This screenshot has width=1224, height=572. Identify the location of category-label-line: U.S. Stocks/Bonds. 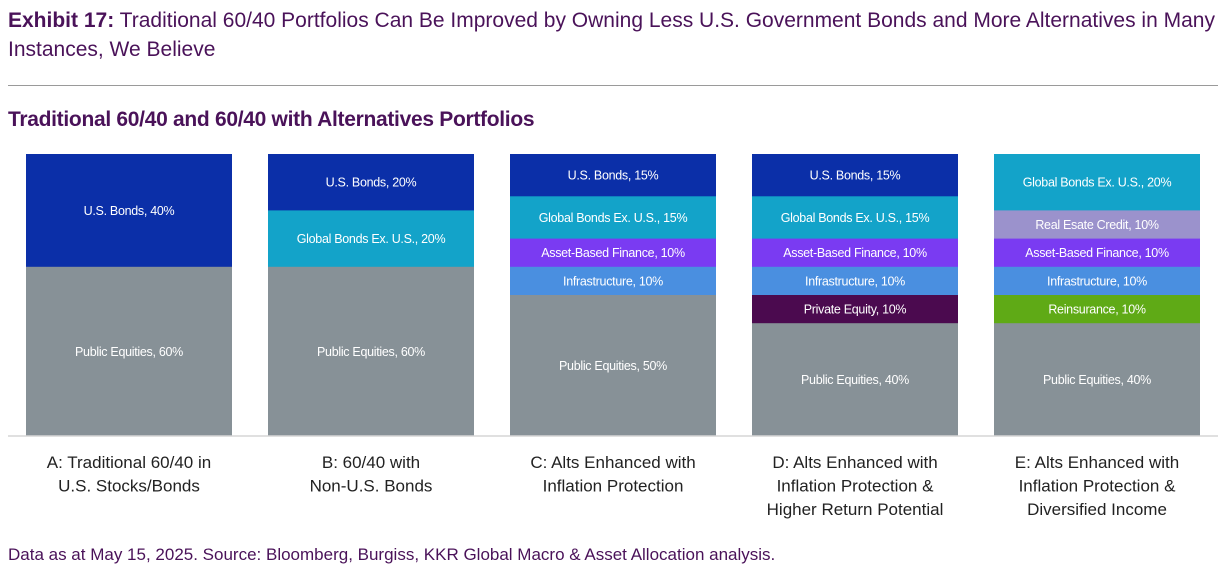
(129, 486).